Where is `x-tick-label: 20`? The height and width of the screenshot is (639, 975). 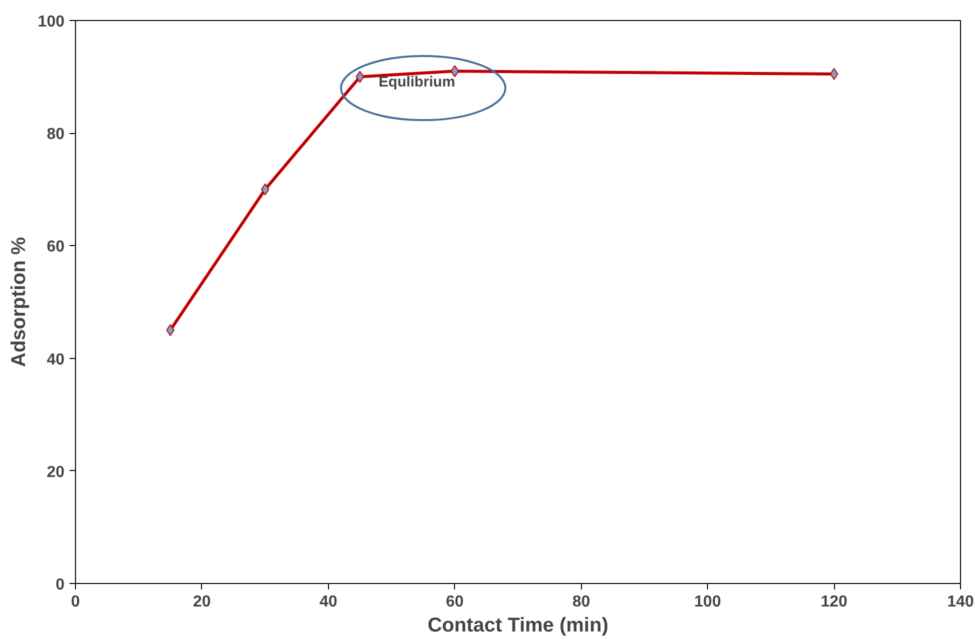
x-tick-label: 20 is located at coordinates (202, 602).